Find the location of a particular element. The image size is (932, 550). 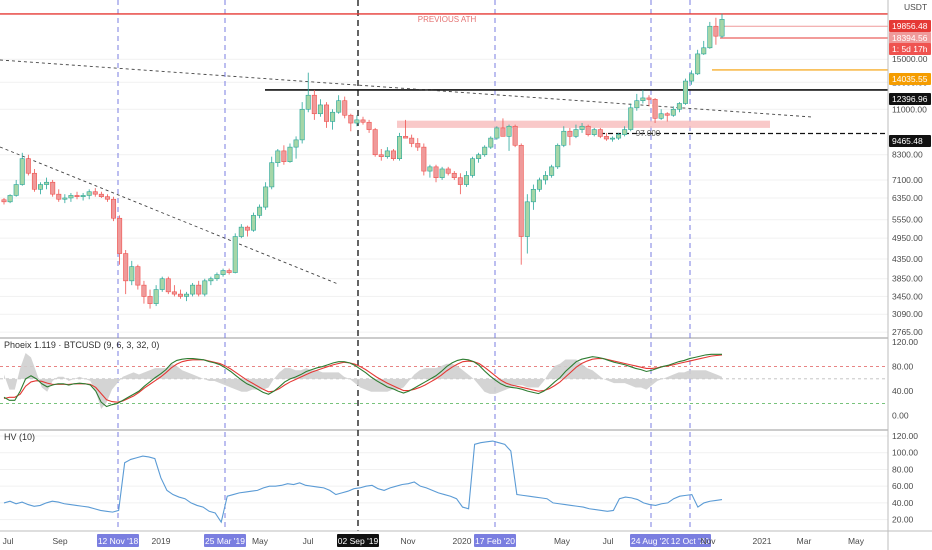

osc-tick-label: 80.00 is located at coordinates (903, 367).